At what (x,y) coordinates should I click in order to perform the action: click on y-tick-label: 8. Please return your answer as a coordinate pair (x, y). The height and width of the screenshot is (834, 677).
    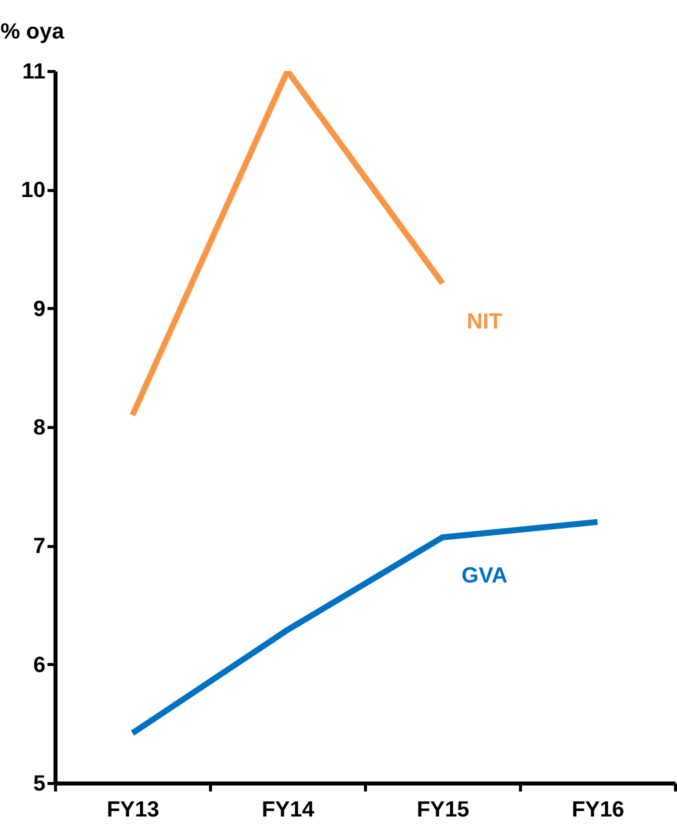
    Looking at the image, I should click on (39, 427).